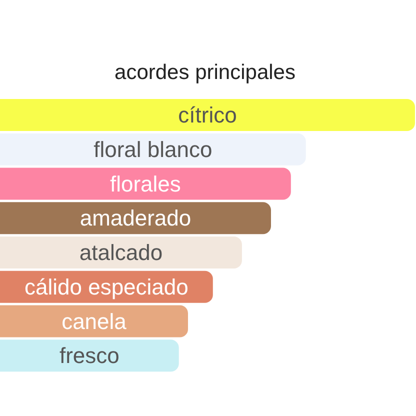  Describe the element at coordinates (205, 73) in the screenshot. I see `chart-title: acordes principales` at that location.